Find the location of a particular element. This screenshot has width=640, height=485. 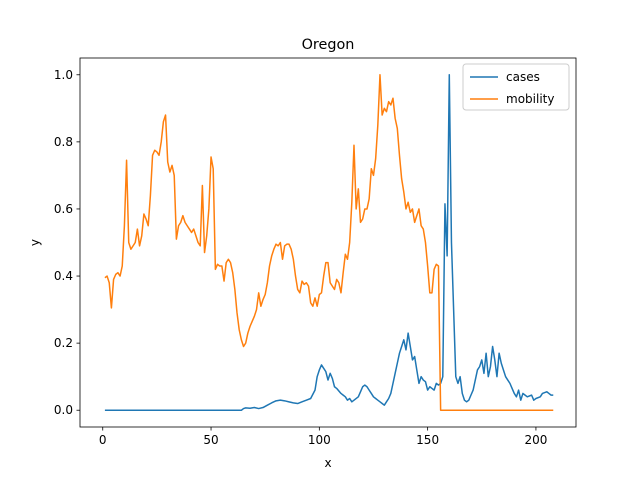

y-tick-label: 0.0 is located at coordinates (63, 410).